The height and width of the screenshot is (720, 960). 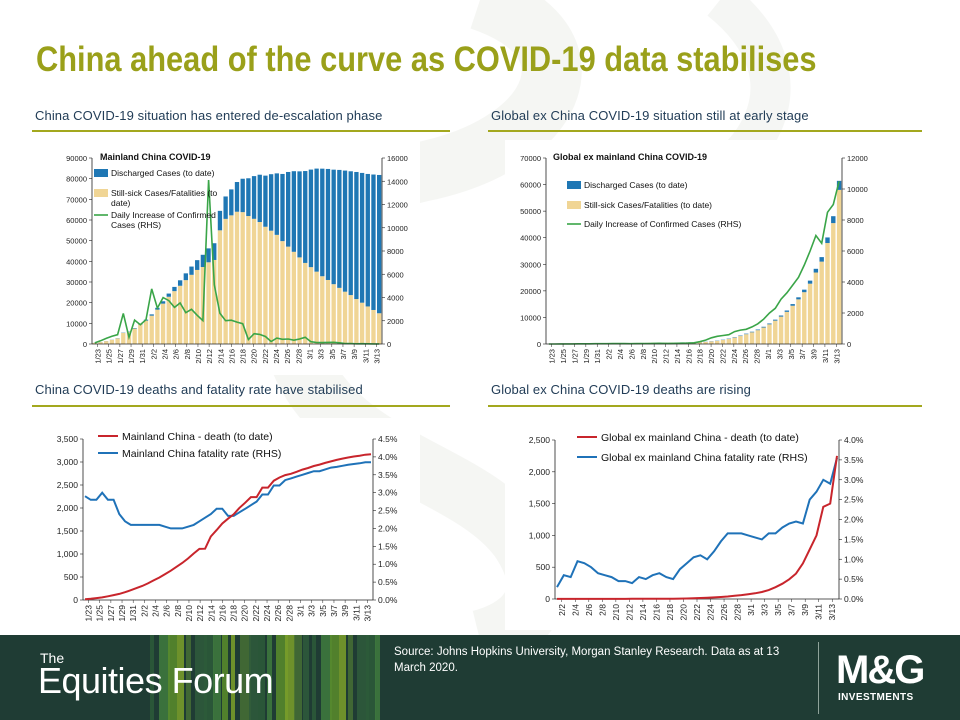 I want to click on panel-divider, so click(x=705, y=406).